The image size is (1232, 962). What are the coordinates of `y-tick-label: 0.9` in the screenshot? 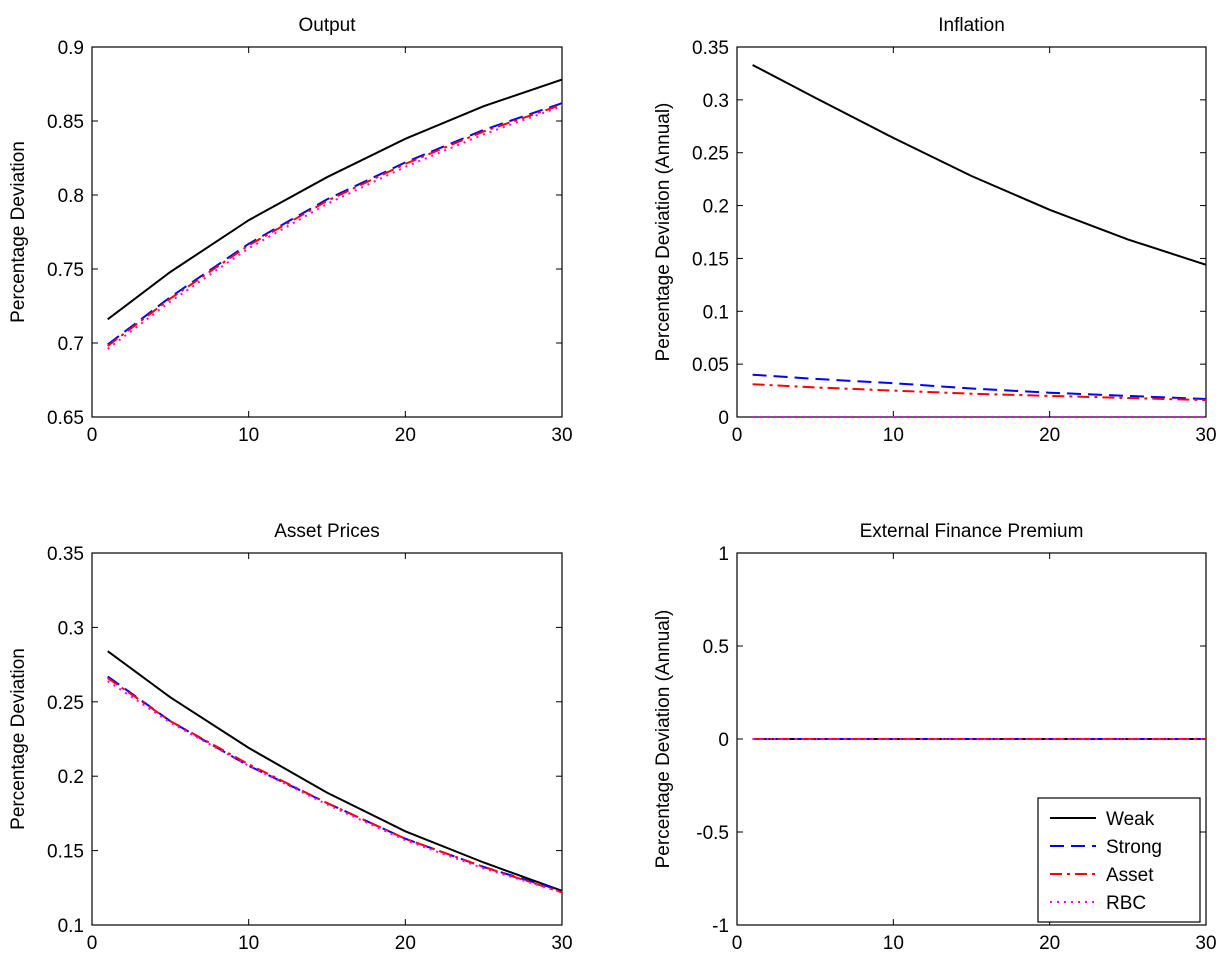 It's located at (71, 48).